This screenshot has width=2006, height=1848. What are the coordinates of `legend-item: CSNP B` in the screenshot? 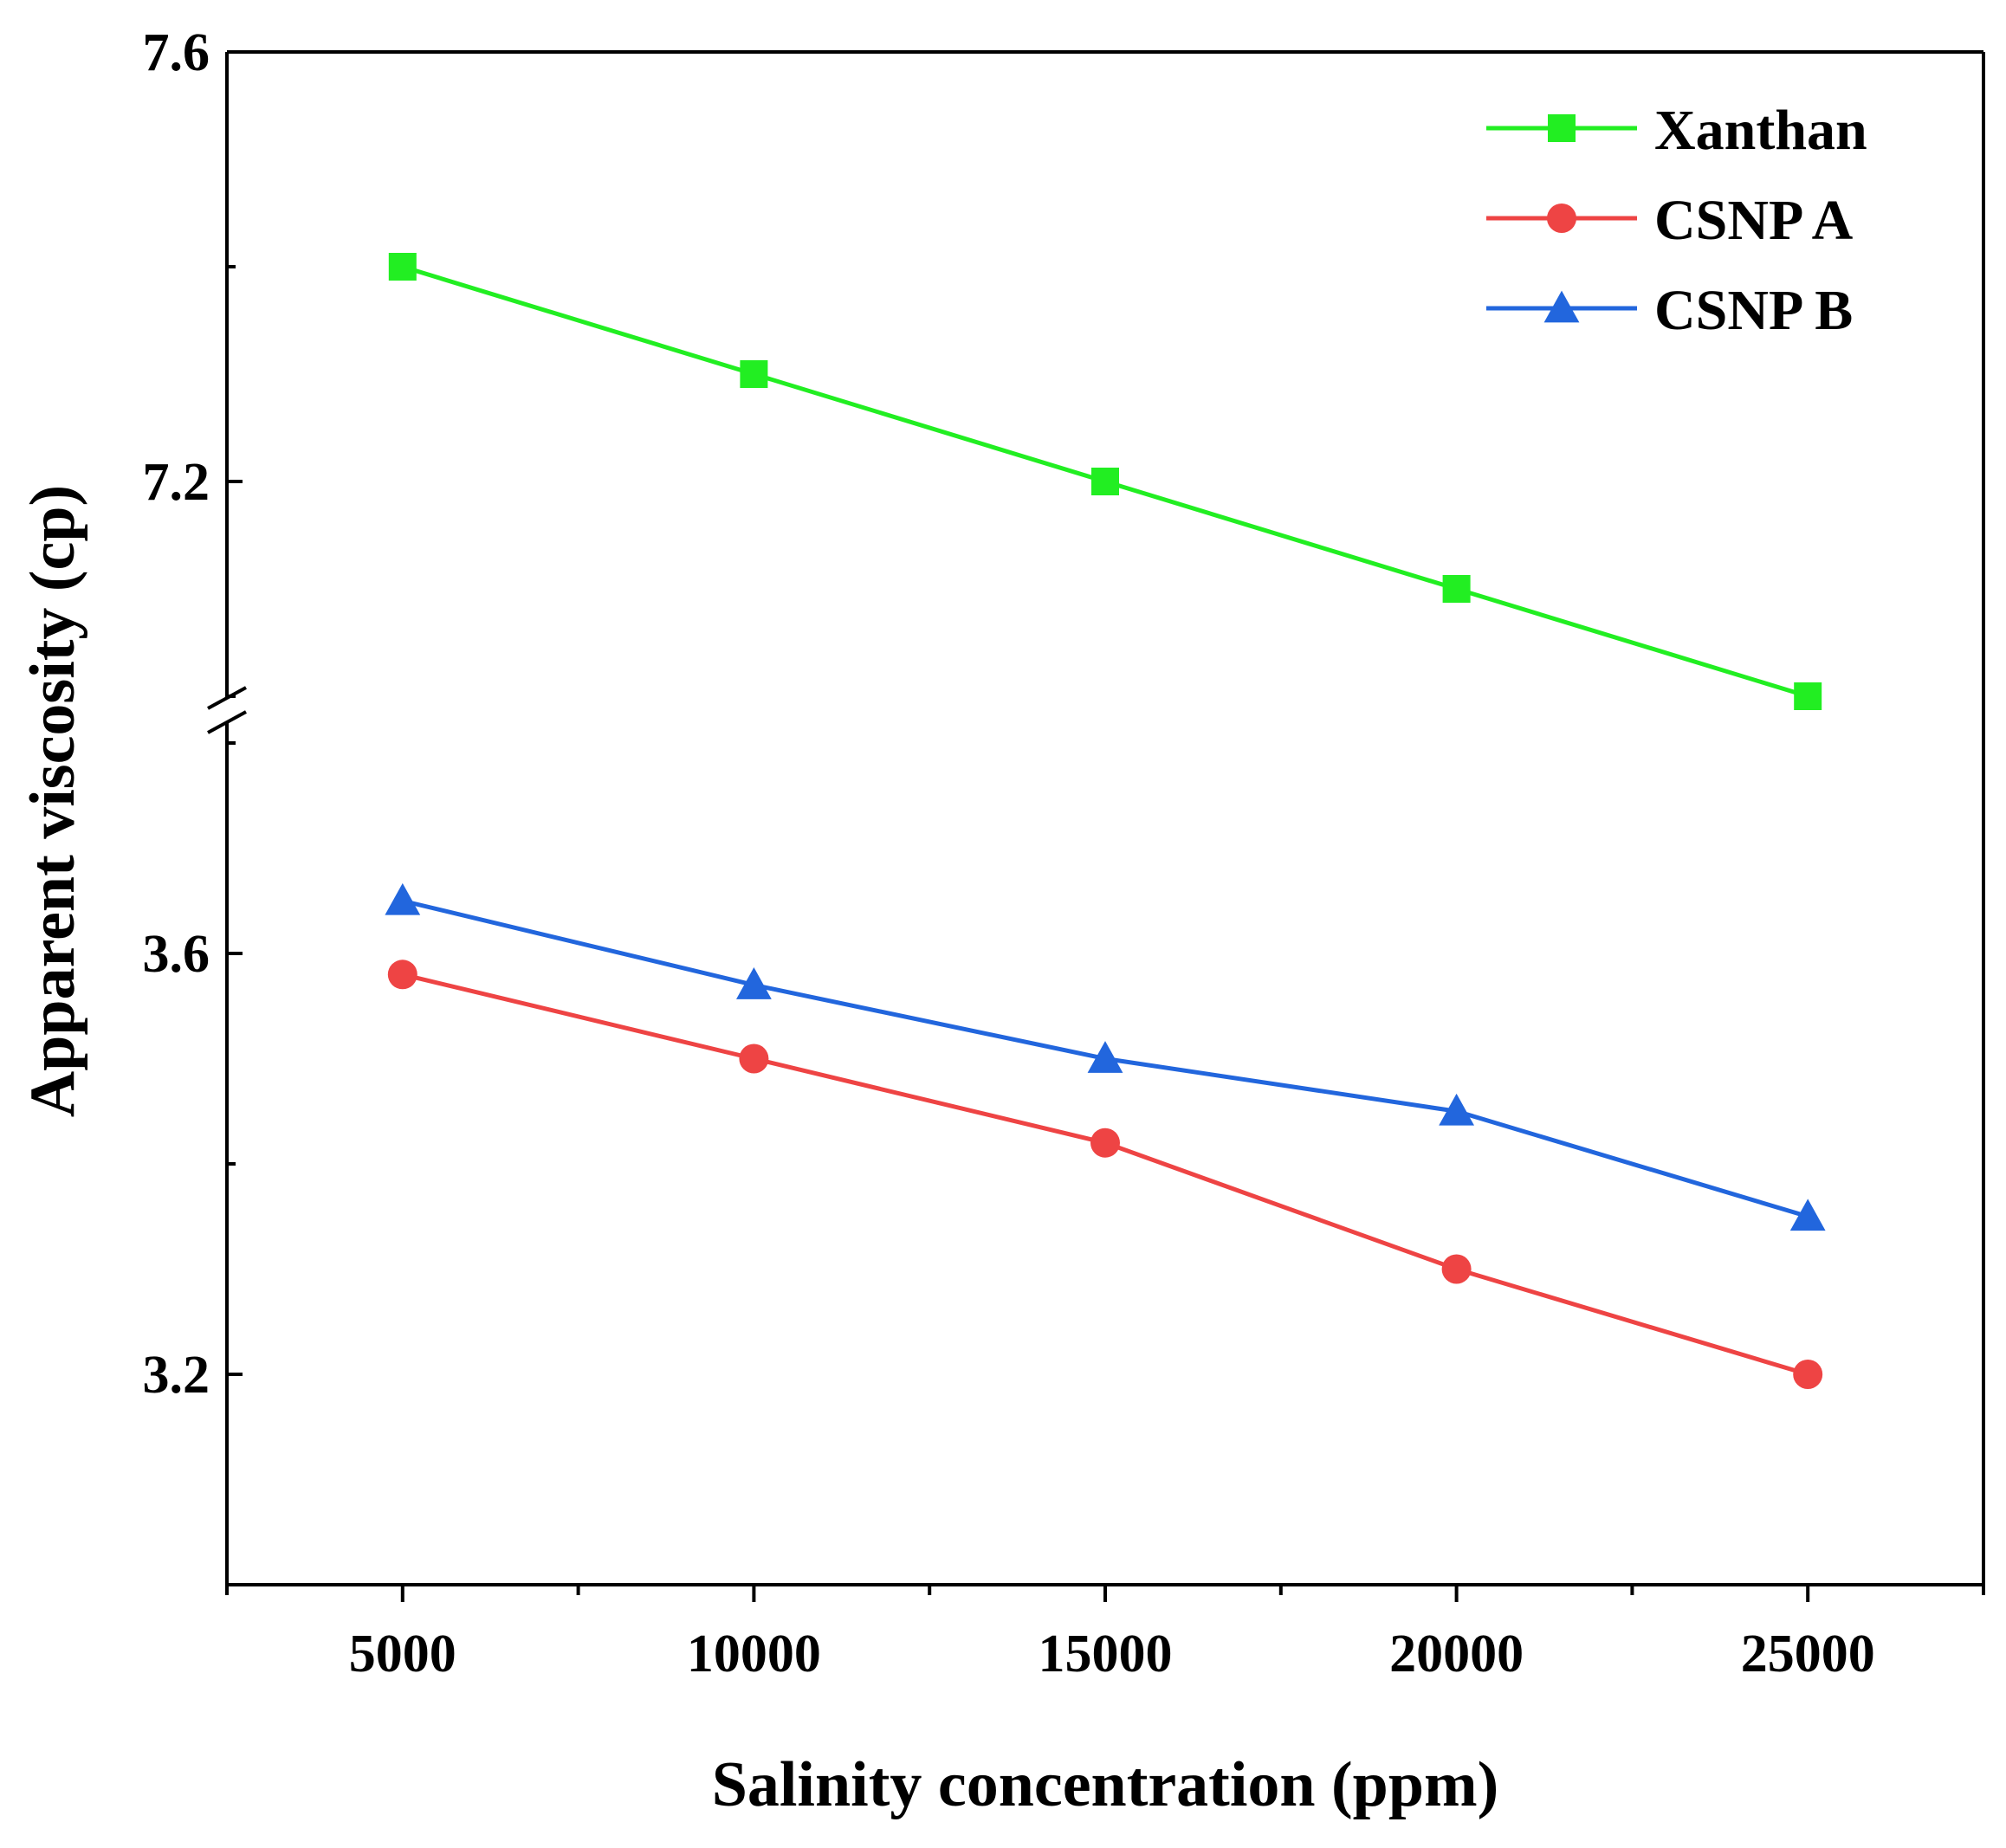 It's located at (1669, 310).